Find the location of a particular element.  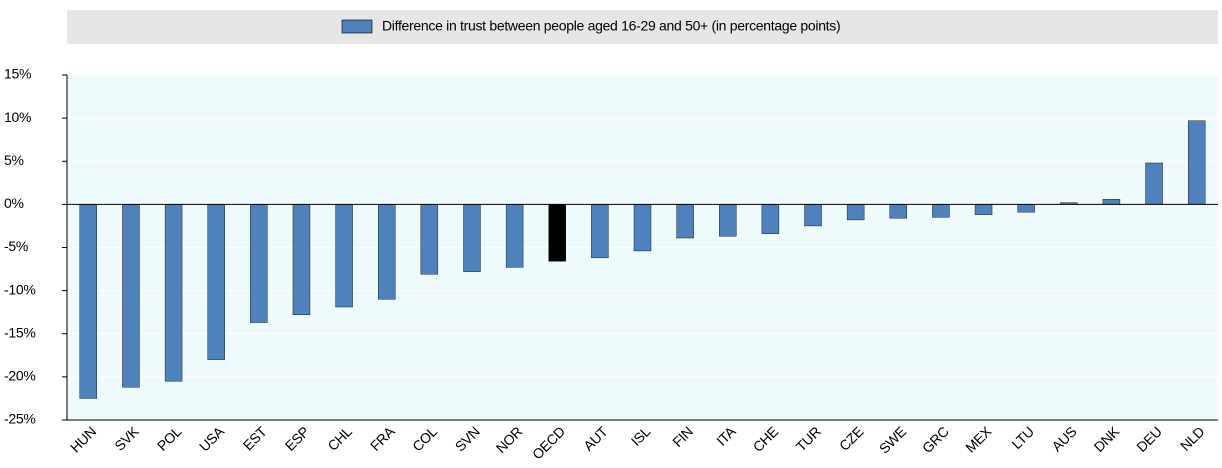

legend-box is located at coordinates (642, 27).